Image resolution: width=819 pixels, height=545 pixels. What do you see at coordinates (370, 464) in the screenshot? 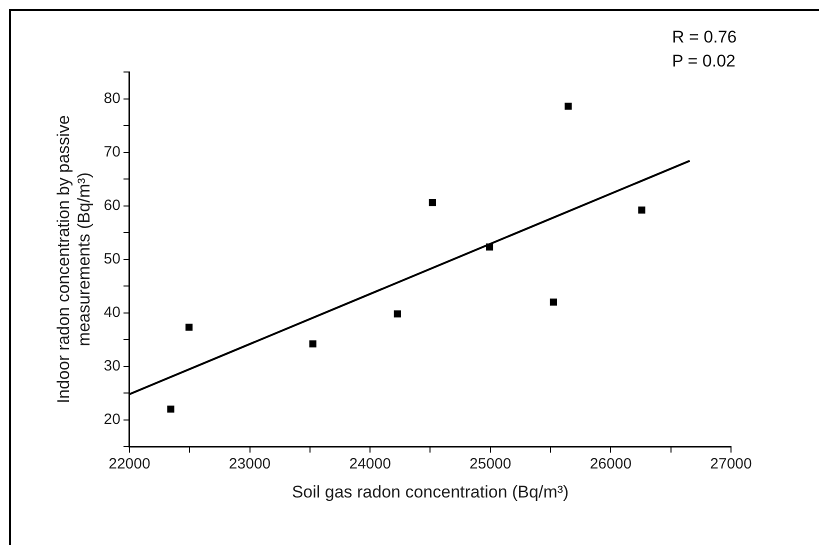
I see `x-tick-label: 24000` at bounding box center [370, 464].